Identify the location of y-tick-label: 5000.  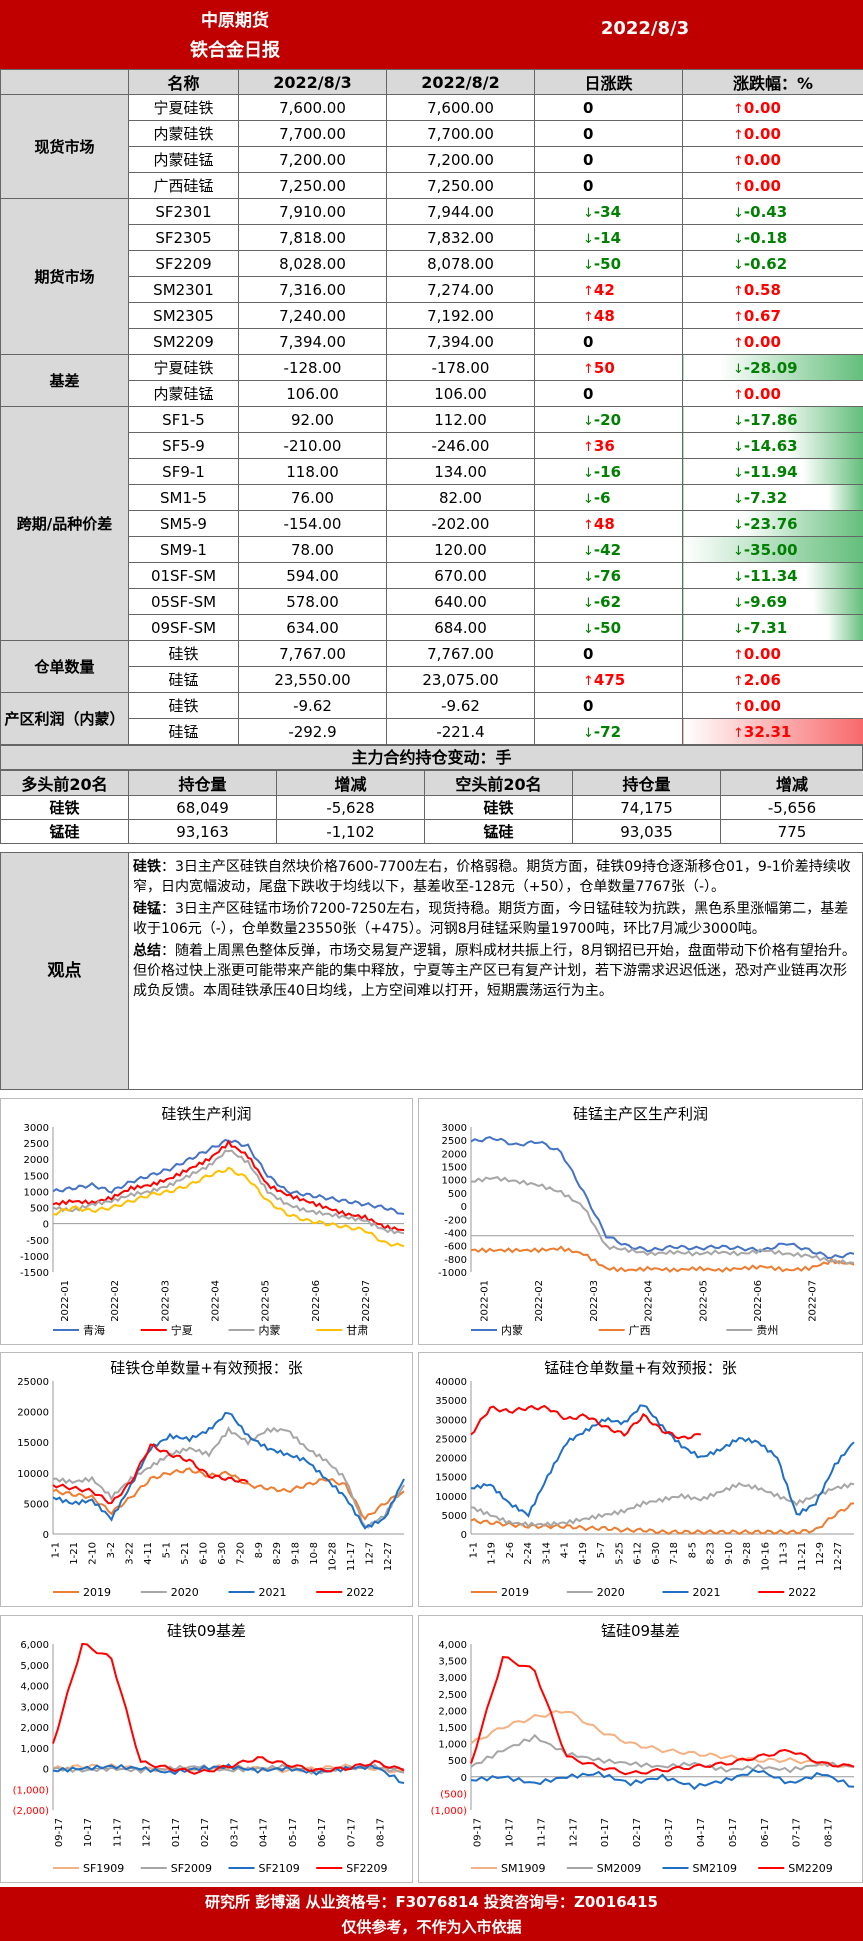
(454, 1516).